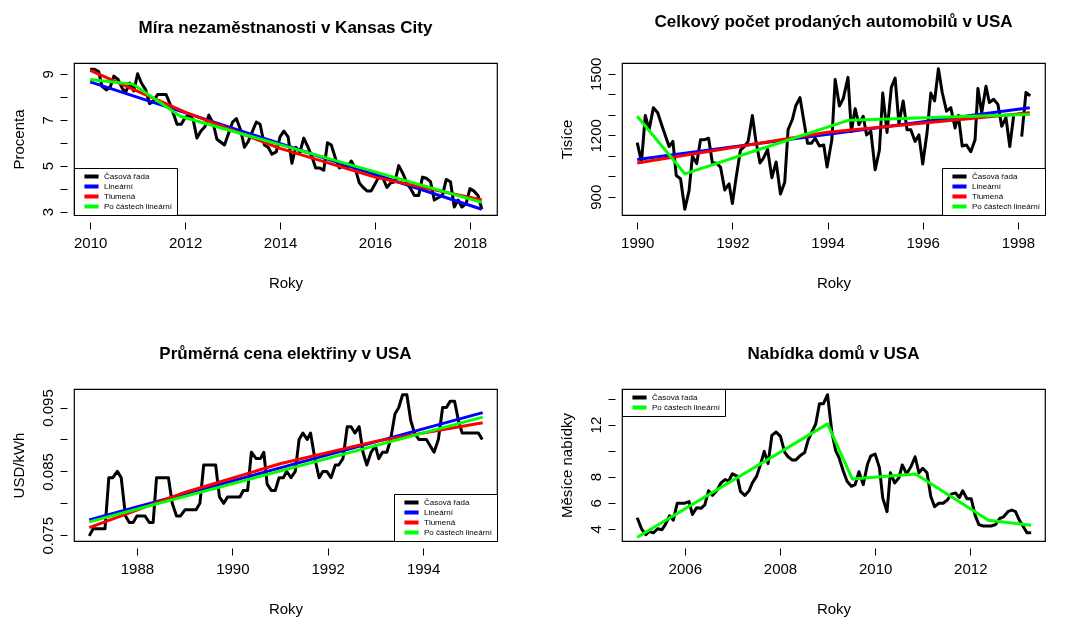  Describe the element at coordinates (595, 136) in the screenshot. I see `y-tick-label: 1200` at that location.